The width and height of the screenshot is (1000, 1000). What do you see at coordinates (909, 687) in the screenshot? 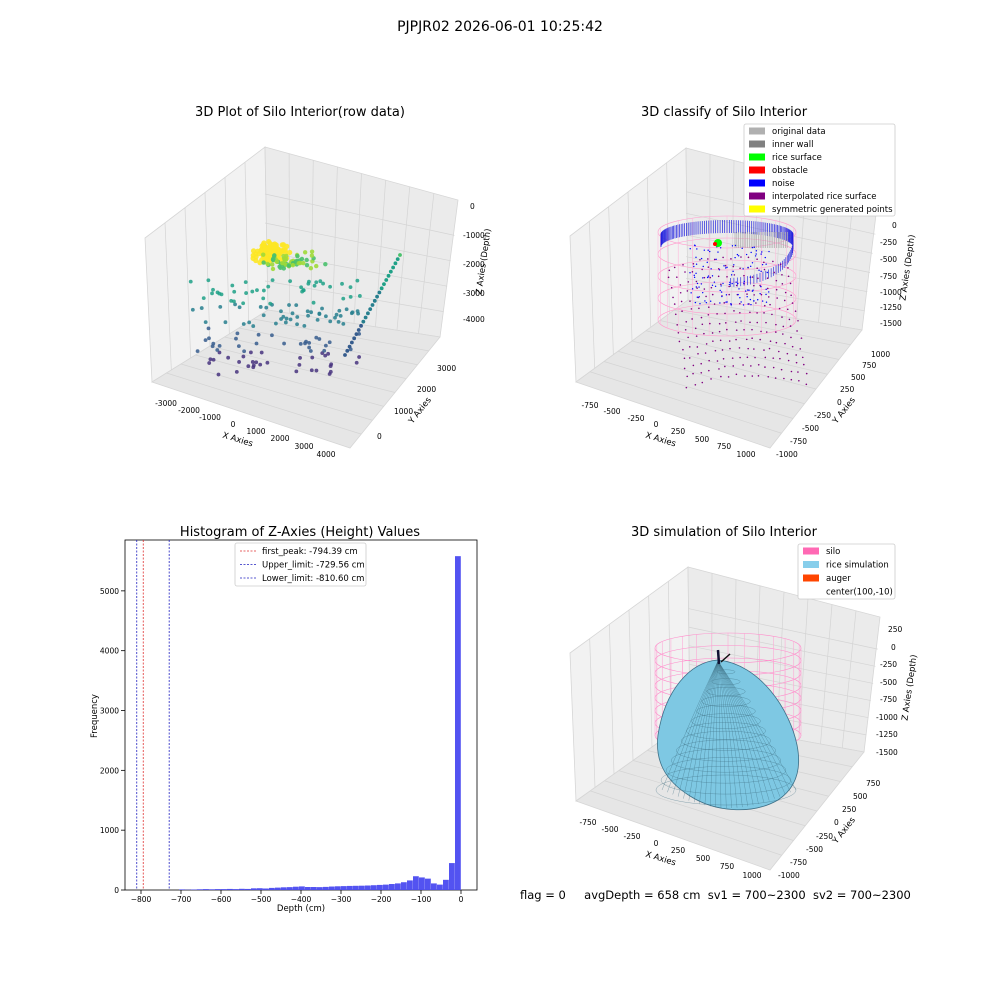
I see `simulation-plot-zlabel: Z Axies (Depth)` at bounding box center [909, 687].